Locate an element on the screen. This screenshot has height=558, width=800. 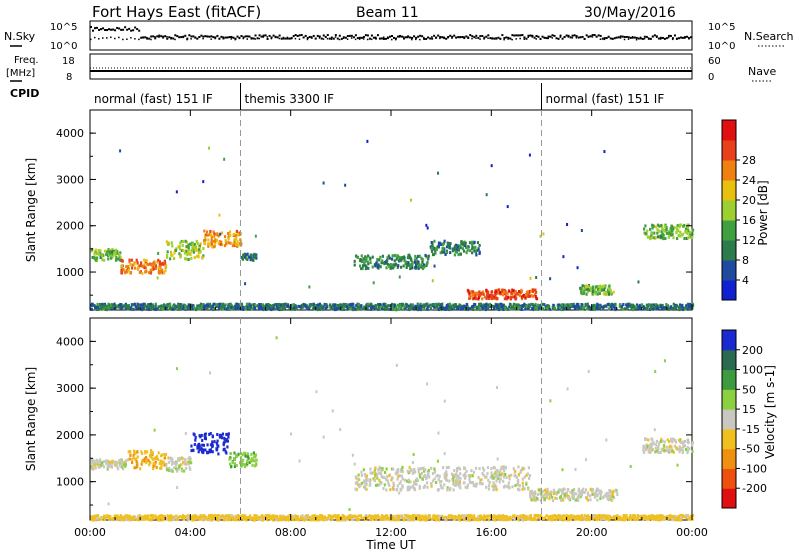
colorbar-tick-label: 16 is located at coordinates (749, 220).